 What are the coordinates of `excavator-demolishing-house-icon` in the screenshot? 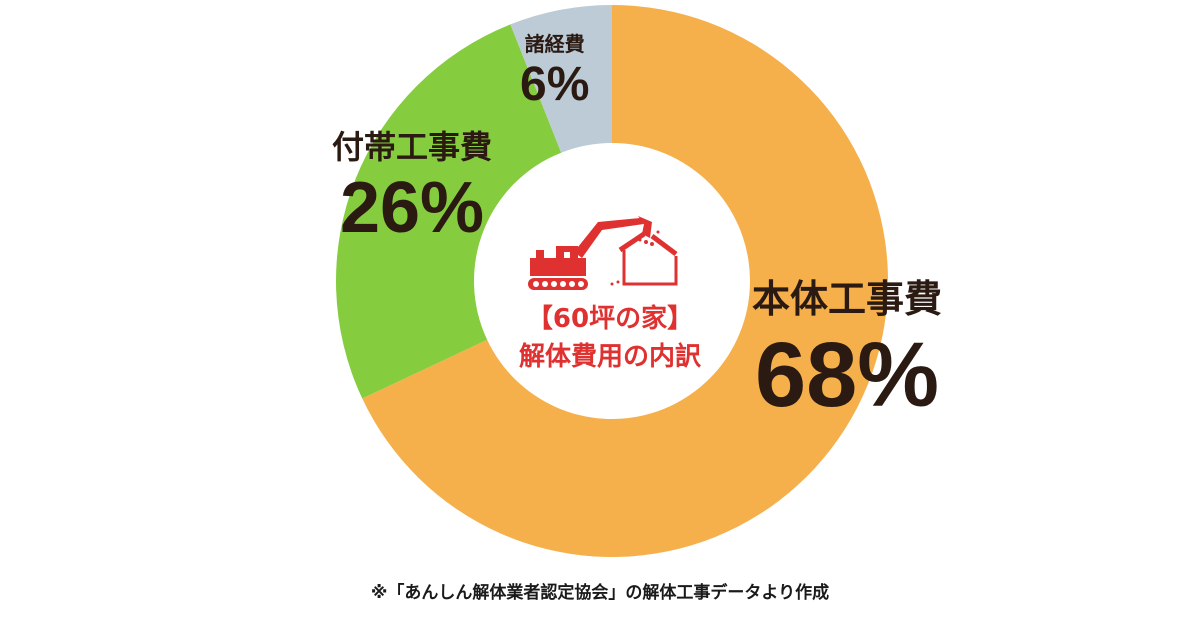 It's located at (603, 253).